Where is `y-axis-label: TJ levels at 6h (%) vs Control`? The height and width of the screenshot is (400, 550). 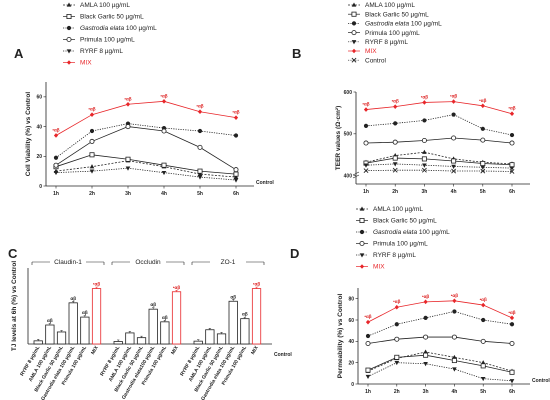 y-axis-label: TJ levels at 6h (%) vs Control is located at coordinates (14, 306).